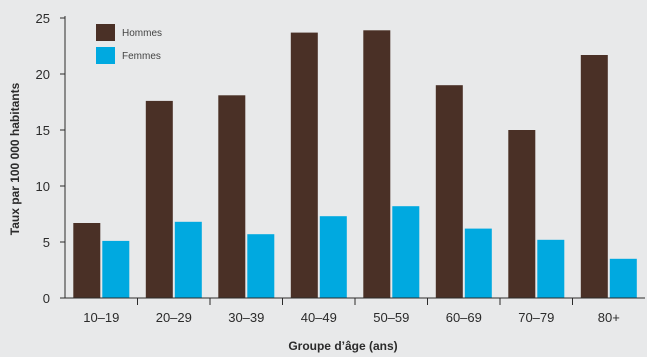 The image size is (647, 357). I want to click on y-tick-label: 25, so click(43, 18).